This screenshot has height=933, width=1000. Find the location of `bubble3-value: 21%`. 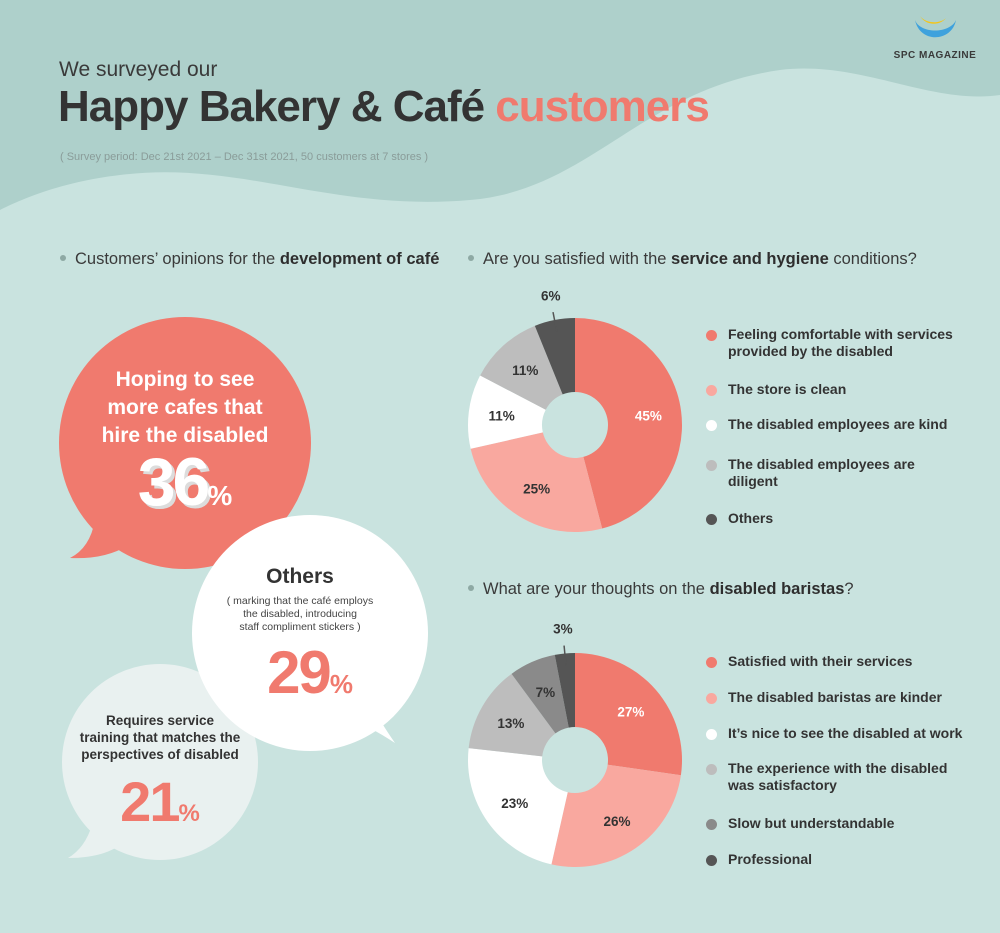

bubble3-value: 21% is located at coordinates (160, 801).